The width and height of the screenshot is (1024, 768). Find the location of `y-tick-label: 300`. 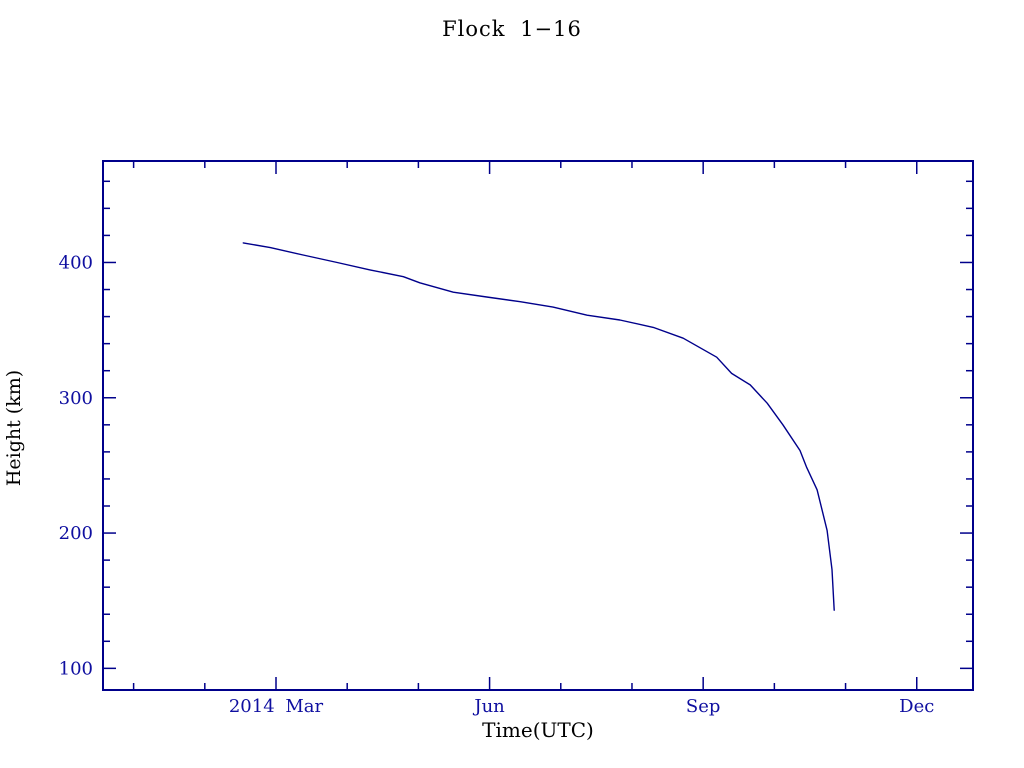

y-tick-label: 300 is located at coordinates (76, 398).